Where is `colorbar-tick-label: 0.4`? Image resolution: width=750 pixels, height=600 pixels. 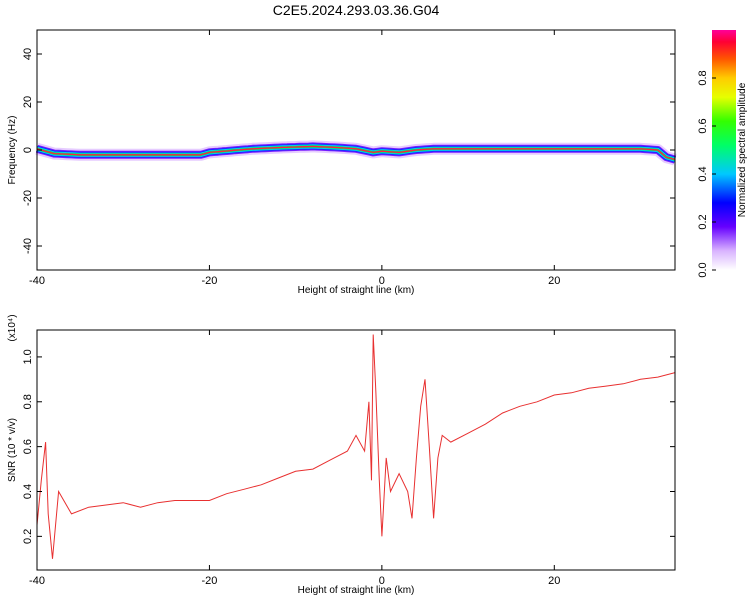 colorbar-tick-label: 0.4 is located at coordinates (703, 173).